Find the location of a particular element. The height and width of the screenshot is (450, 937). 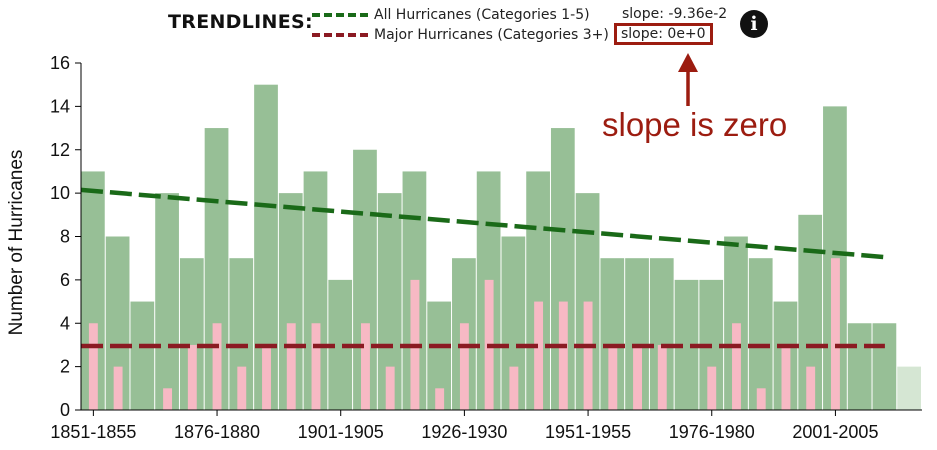

bar-all-2016-2020 is located at coordinates (909, 388).